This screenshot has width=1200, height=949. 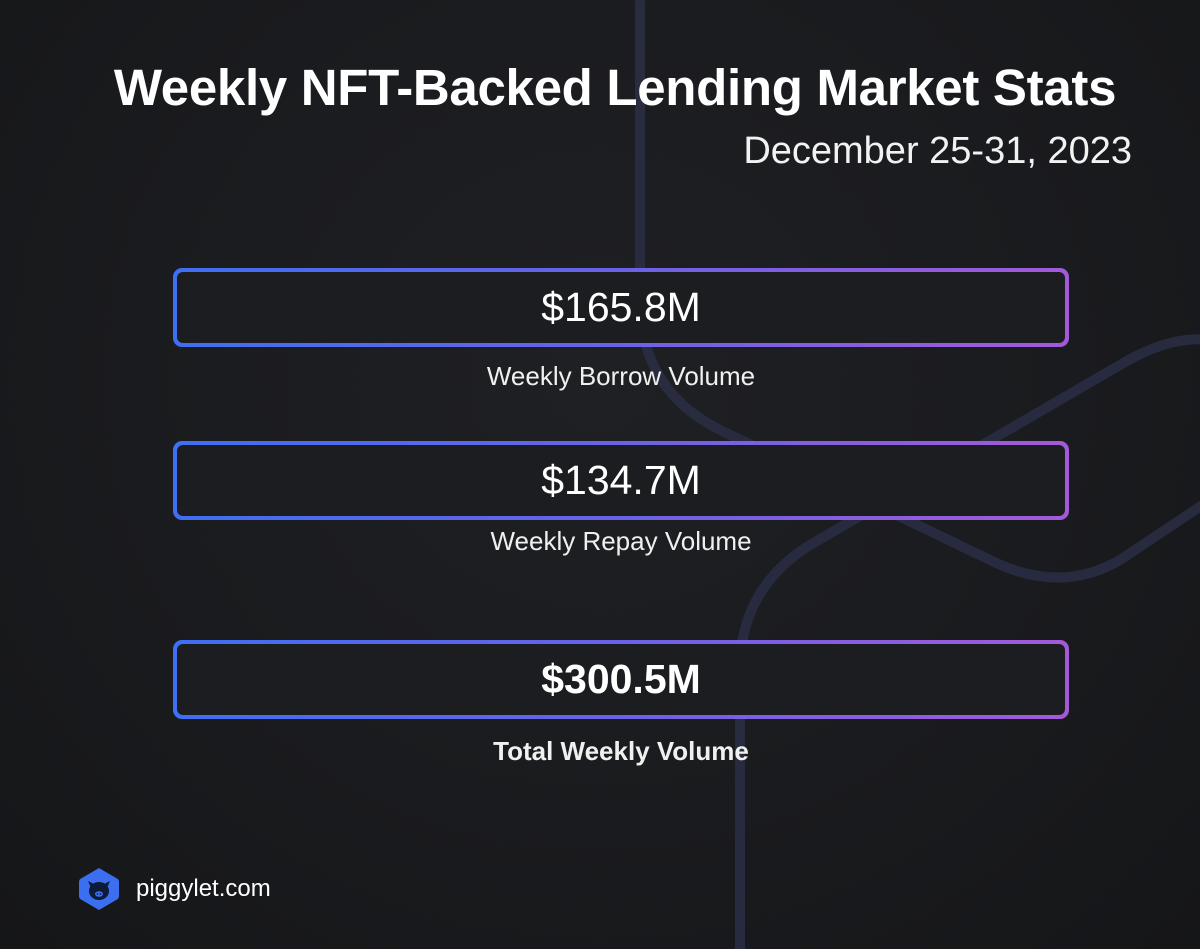 What do you see at coordinates (621, 751) in the screenshot?
I see `total-volume-label: Total Weekly Volume` at bounding box center [621, 751].